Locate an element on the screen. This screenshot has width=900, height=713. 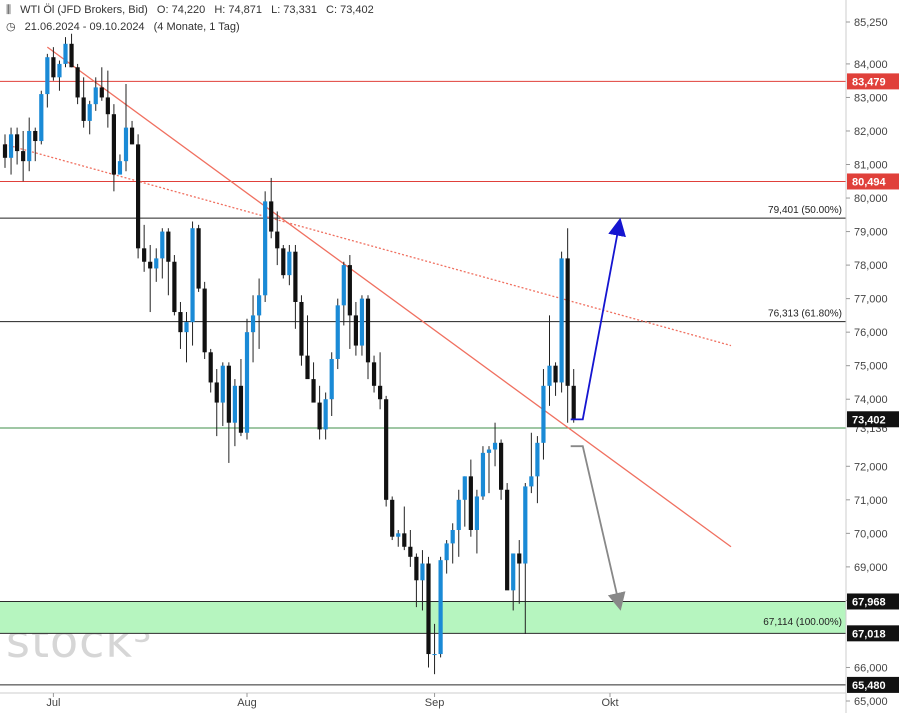
level-label-resistance-text: 80,494 is located at coordinates (869, 182).